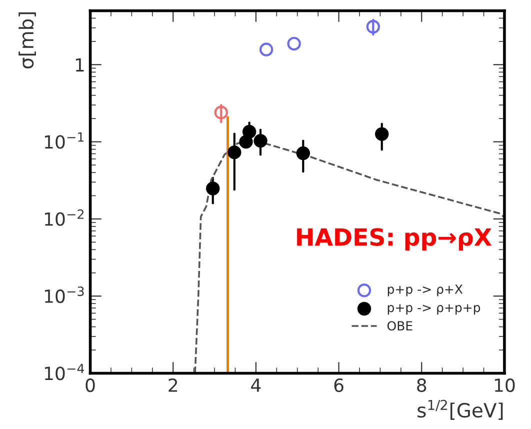 This screenshot has width=531, height=429. I want to click on x-tick-label: 0, so click(90, 385).